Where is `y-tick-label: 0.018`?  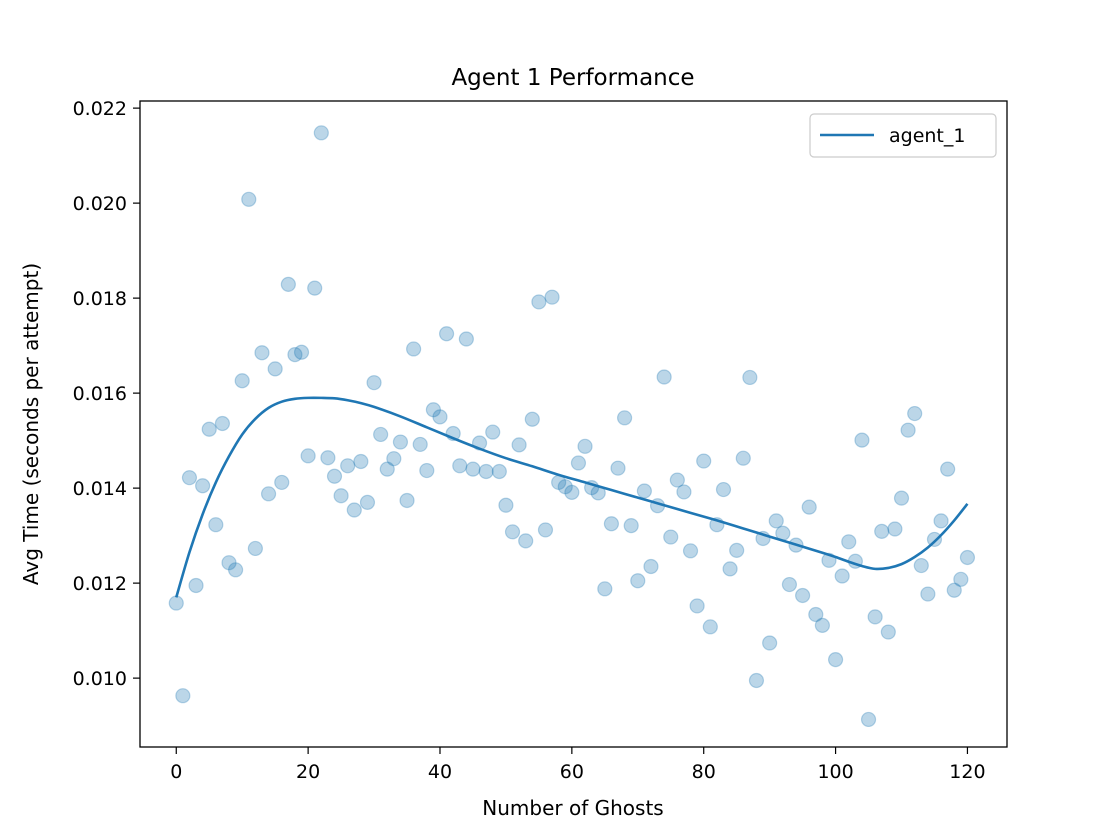 y-tick-label: 0.018 is located at coordinates (100, 299).